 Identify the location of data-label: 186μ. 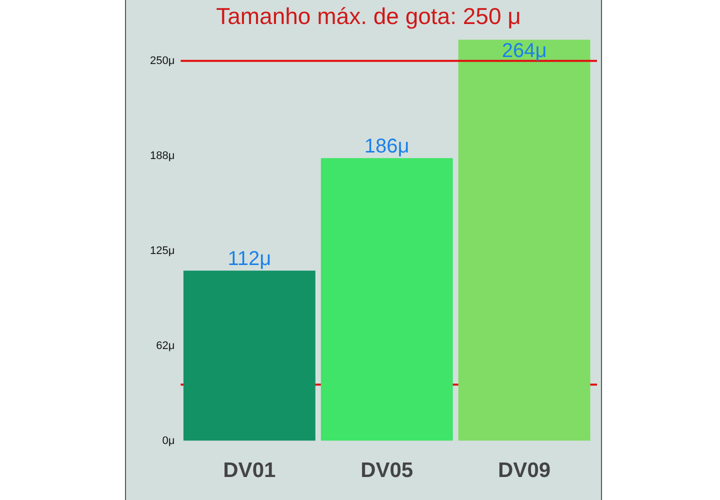
(387, 147).